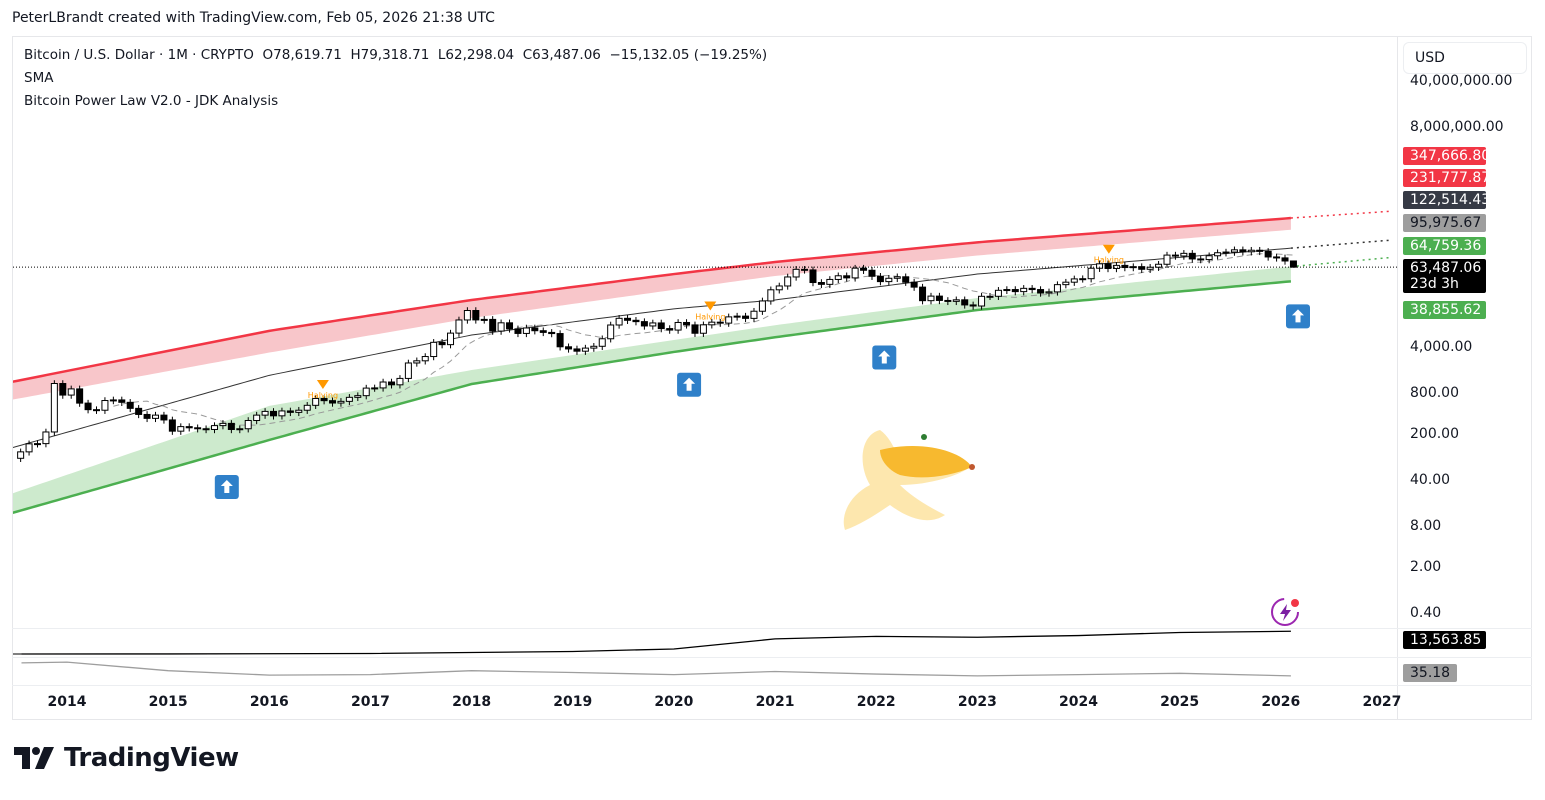 The image size is (1545, 800). Describe the element at coordinates (1450, 178) in the screenshot. I see `price-label-value: 231,777.87` at that location.